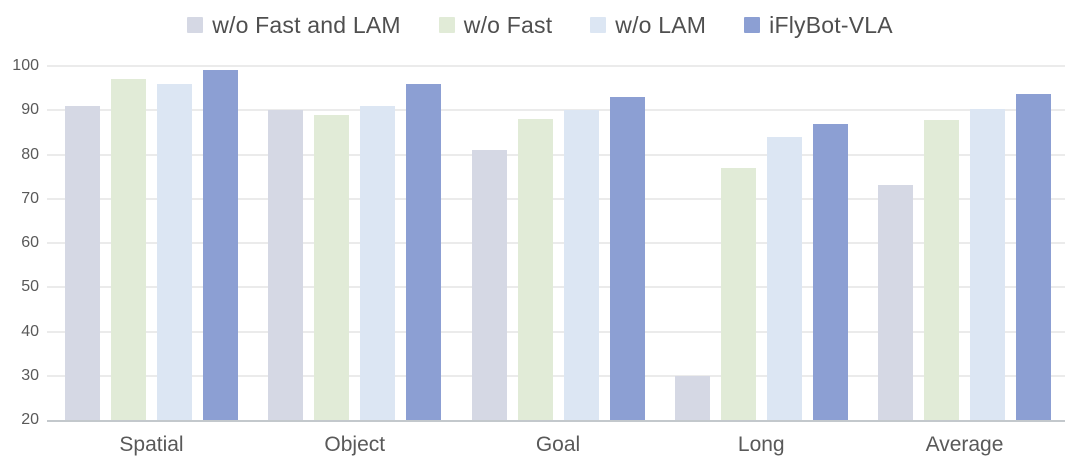 The height and width of the screenshot is (472, 1080). What do you see at coordinates (556, 421) in the screenshot?
I see `x-axis-line` at bounding box center [556, 421].